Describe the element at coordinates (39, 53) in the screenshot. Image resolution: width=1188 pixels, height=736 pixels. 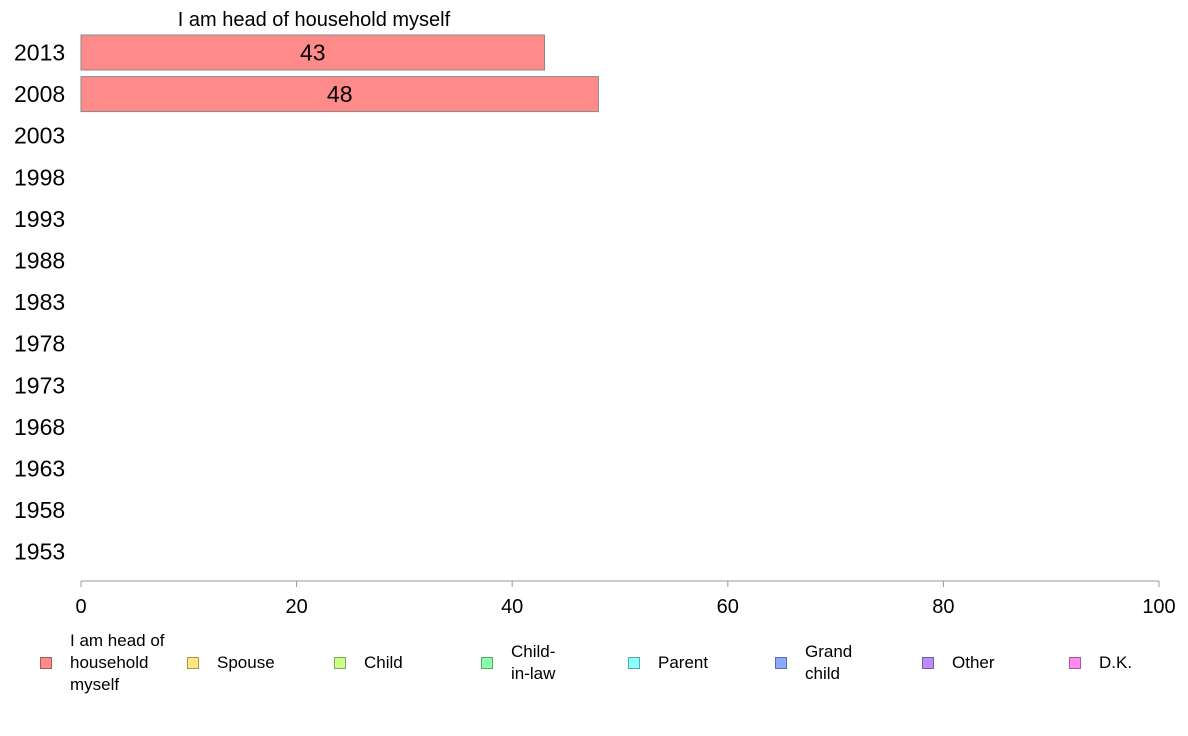
I see `y-tick-label: 2013` at that location.